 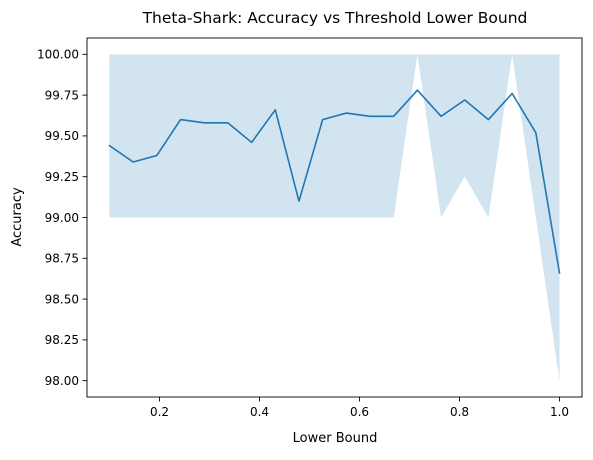 I want to click on y-tick-label: 99.50, so click(x=62, y=136).